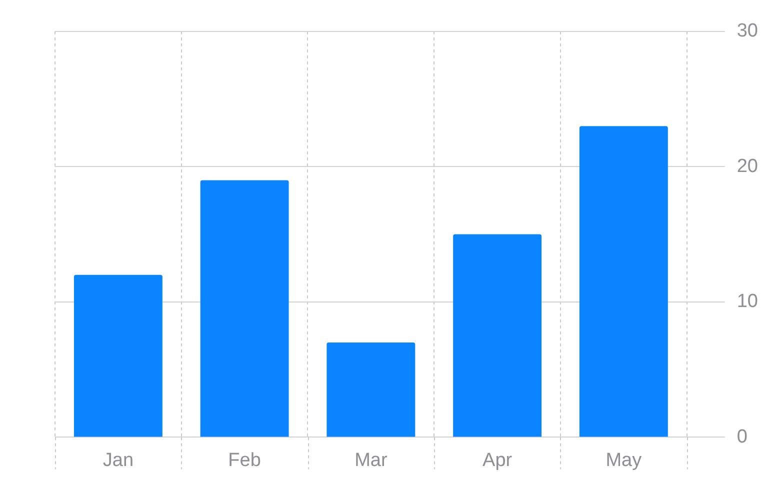  I want to click on y-tick-label: 10, so click(747, 301).